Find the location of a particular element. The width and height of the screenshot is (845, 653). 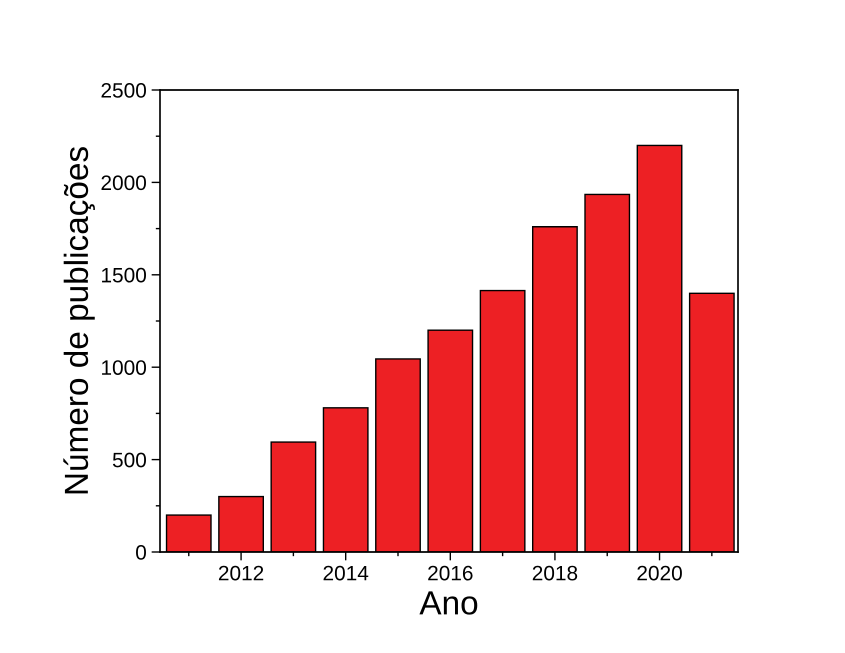

y-tick-label: 2500 is located at coordinates (124, 90).